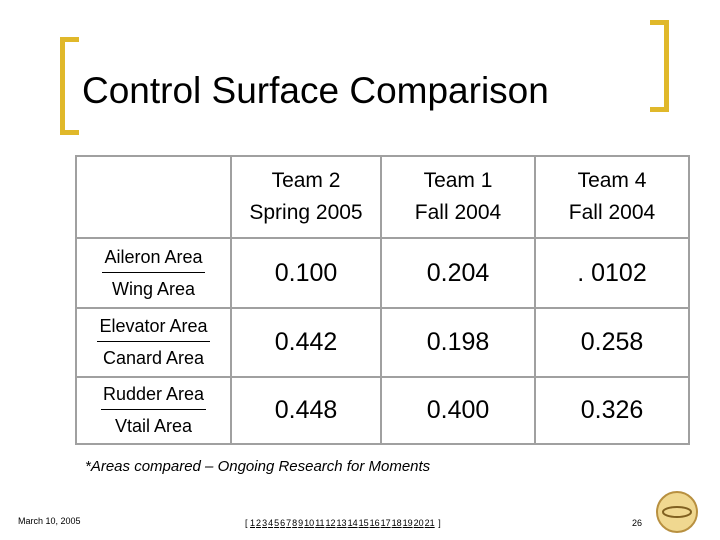  Describe the element at coordinates (271, 523) in the screenshot. I see `nav-link: 4` at that location.